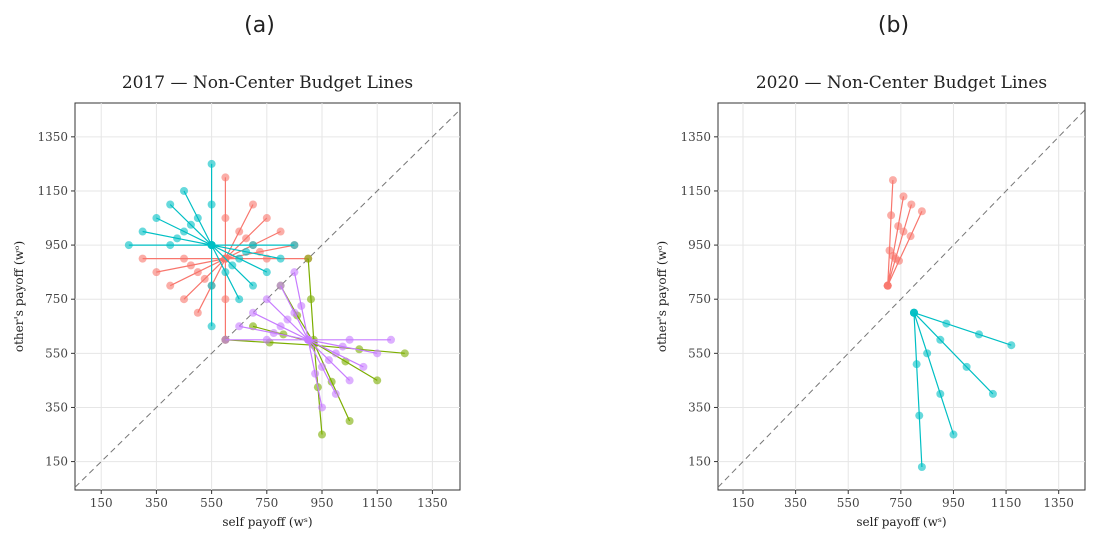  I want to click on y-tick-label: 350, so click(699, 407).